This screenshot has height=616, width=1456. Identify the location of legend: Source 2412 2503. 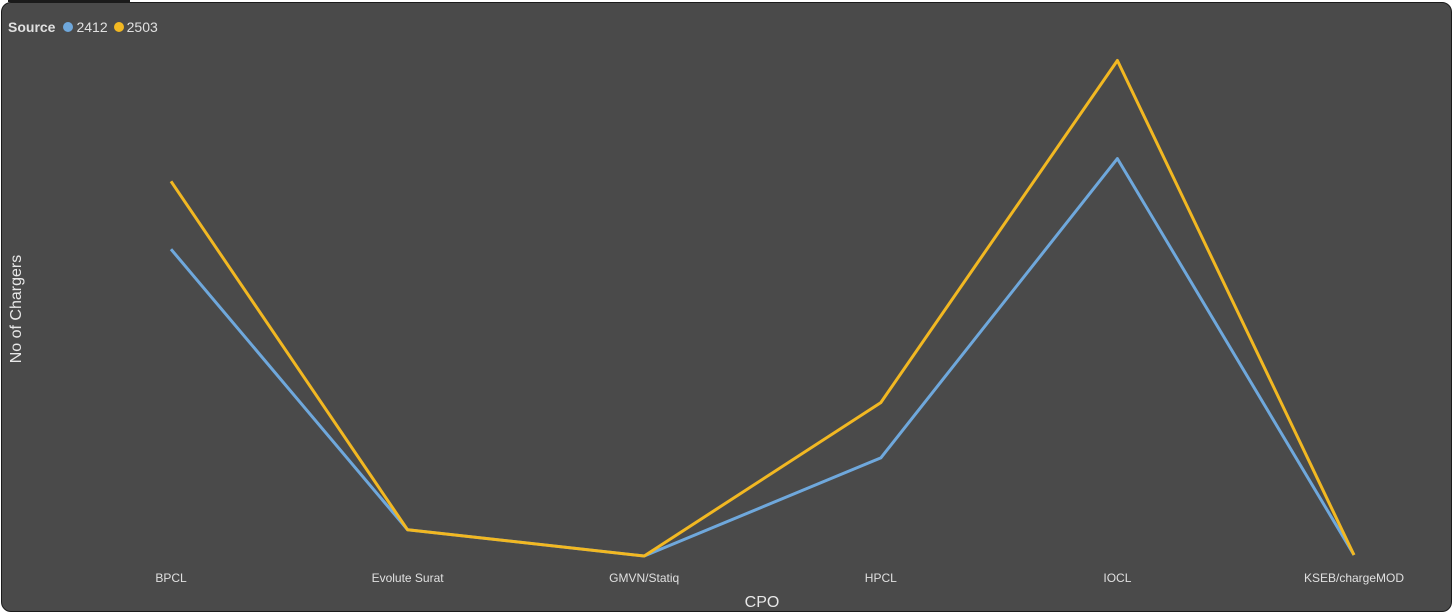
(86, 27).